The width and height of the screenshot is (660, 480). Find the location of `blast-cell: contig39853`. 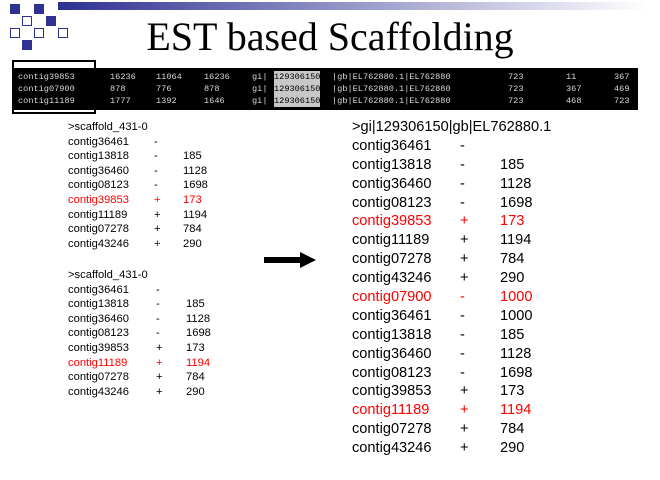

blast-cell: contig39853 is located at coordinates (46, 77).